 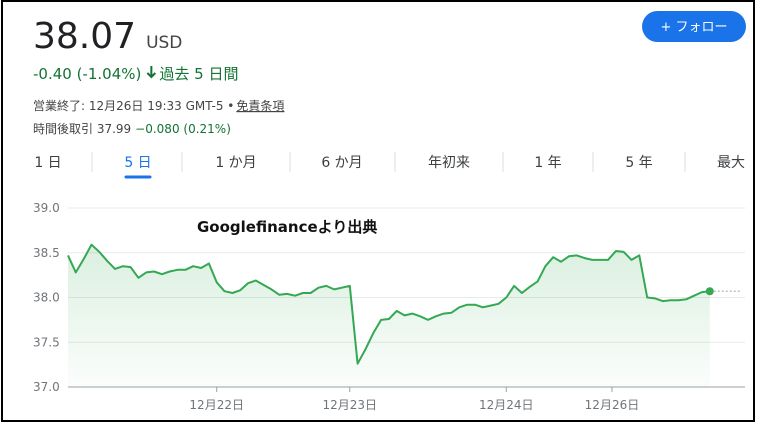 What do you see at coordinates (133, 105) in the screenshot?
I see `market-closed: 営業終了: 12月26日 19:33 GMT-5 •` at bounding box center [133, 105].